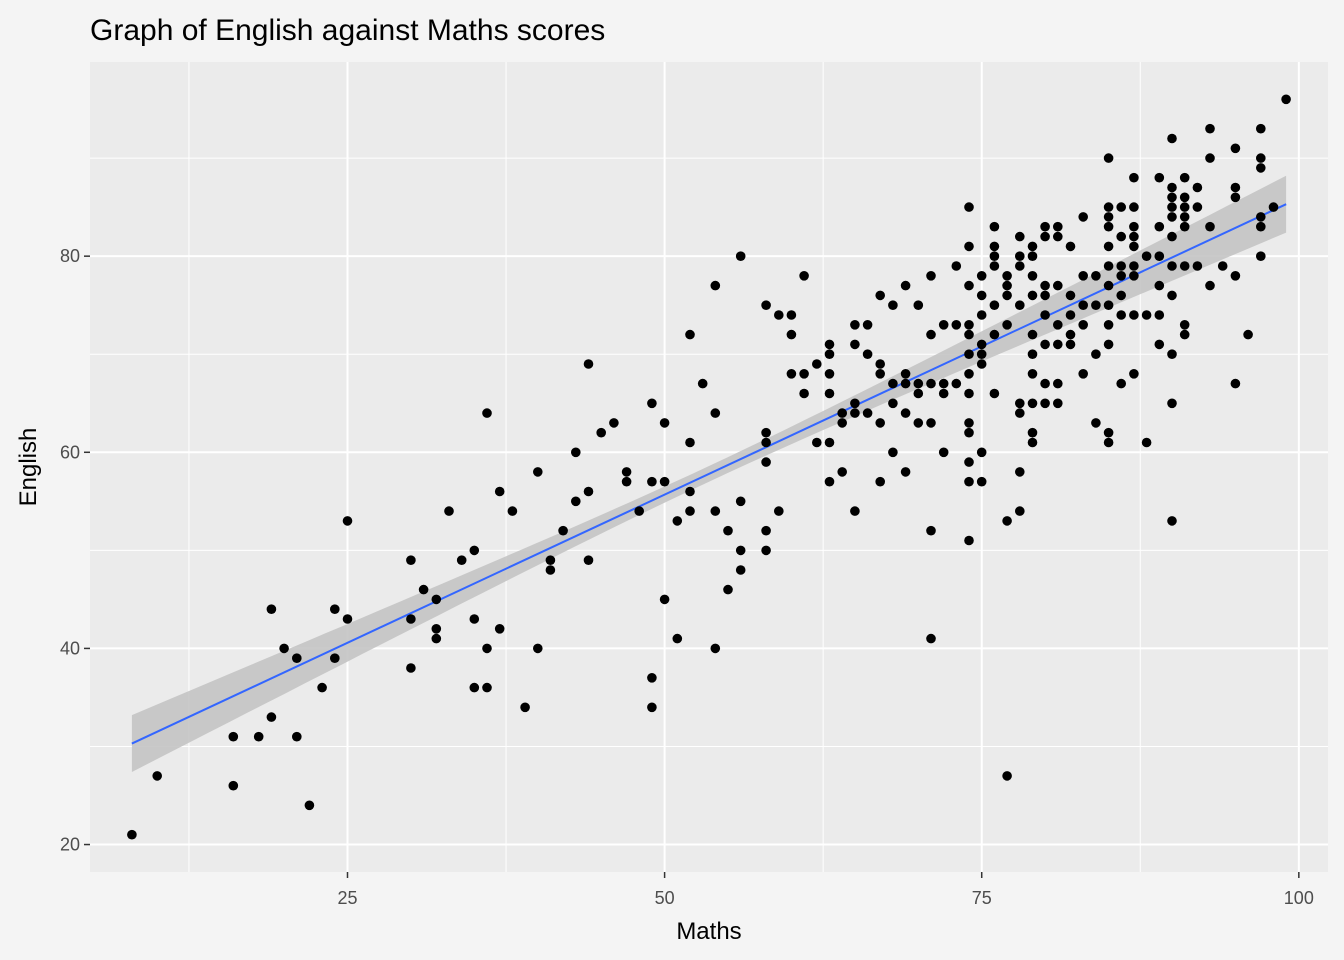 The width and height of the screenshot is (1344, 960). I want to click on x-tick-label: 25, so click(347, 898).